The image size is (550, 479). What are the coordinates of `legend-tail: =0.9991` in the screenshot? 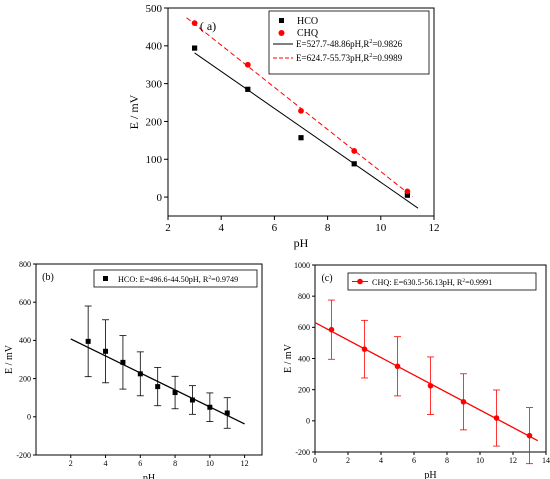 It's located at (478, 282).